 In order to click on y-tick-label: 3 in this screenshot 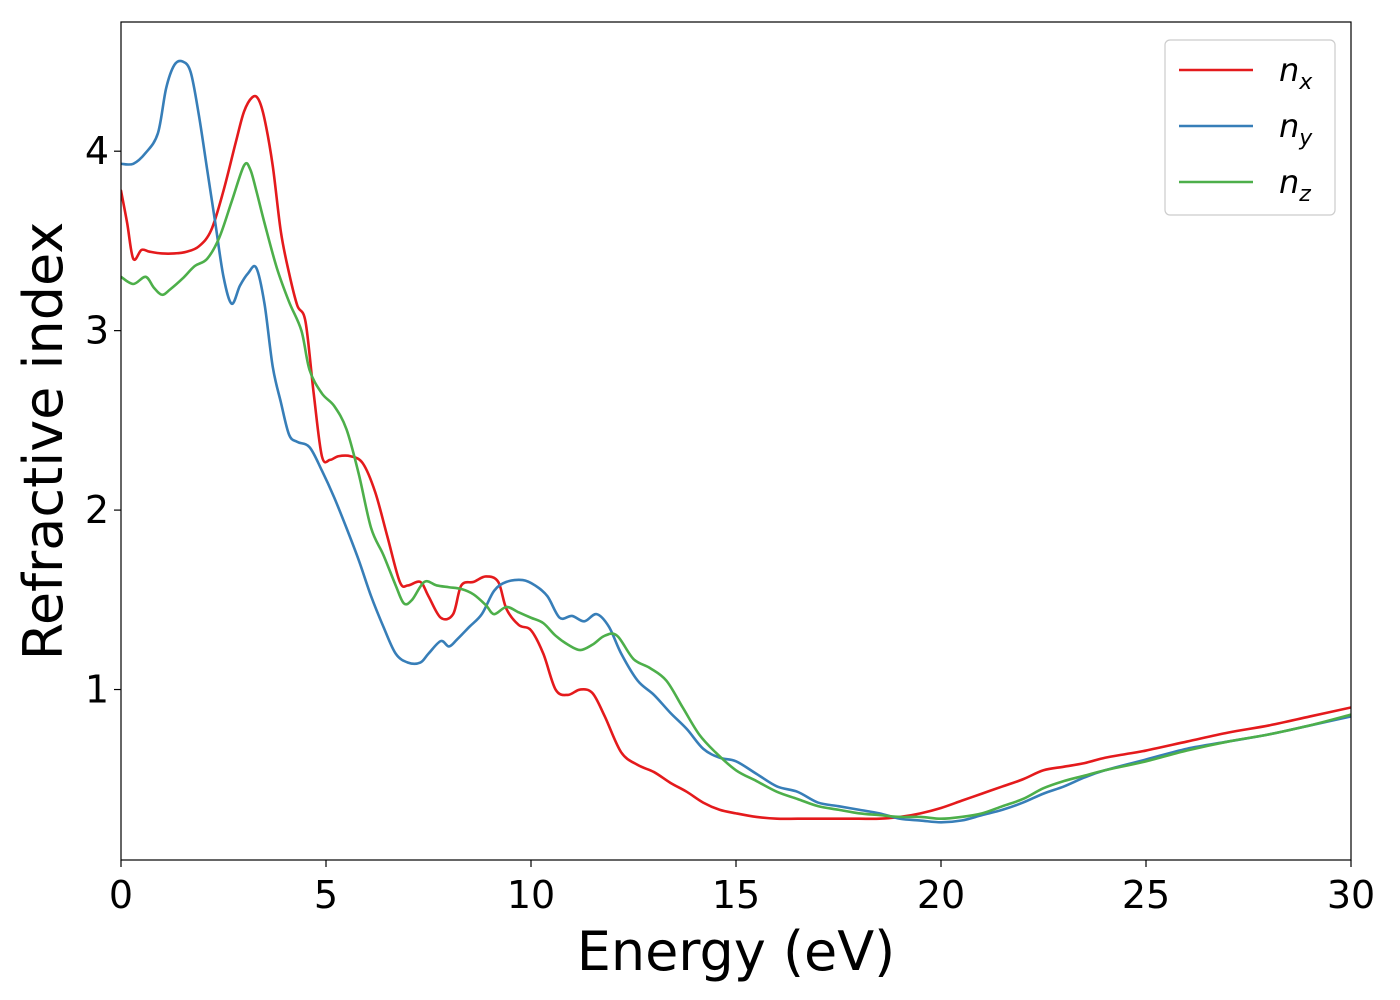, I will do `click(97, 331)`.